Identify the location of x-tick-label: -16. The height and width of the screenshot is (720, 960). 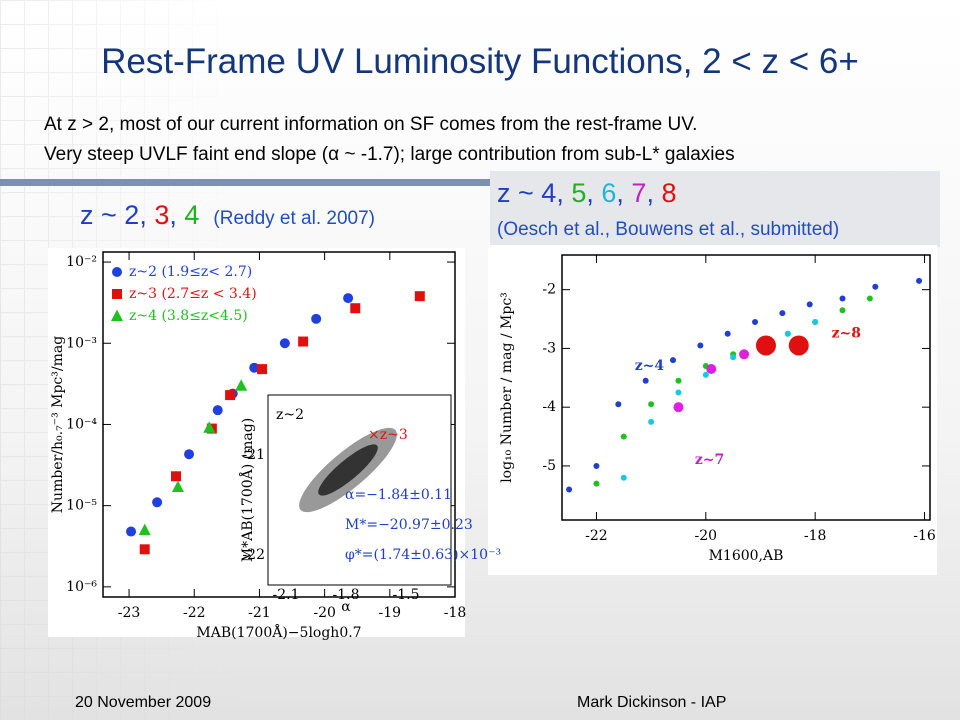
(924, 536).